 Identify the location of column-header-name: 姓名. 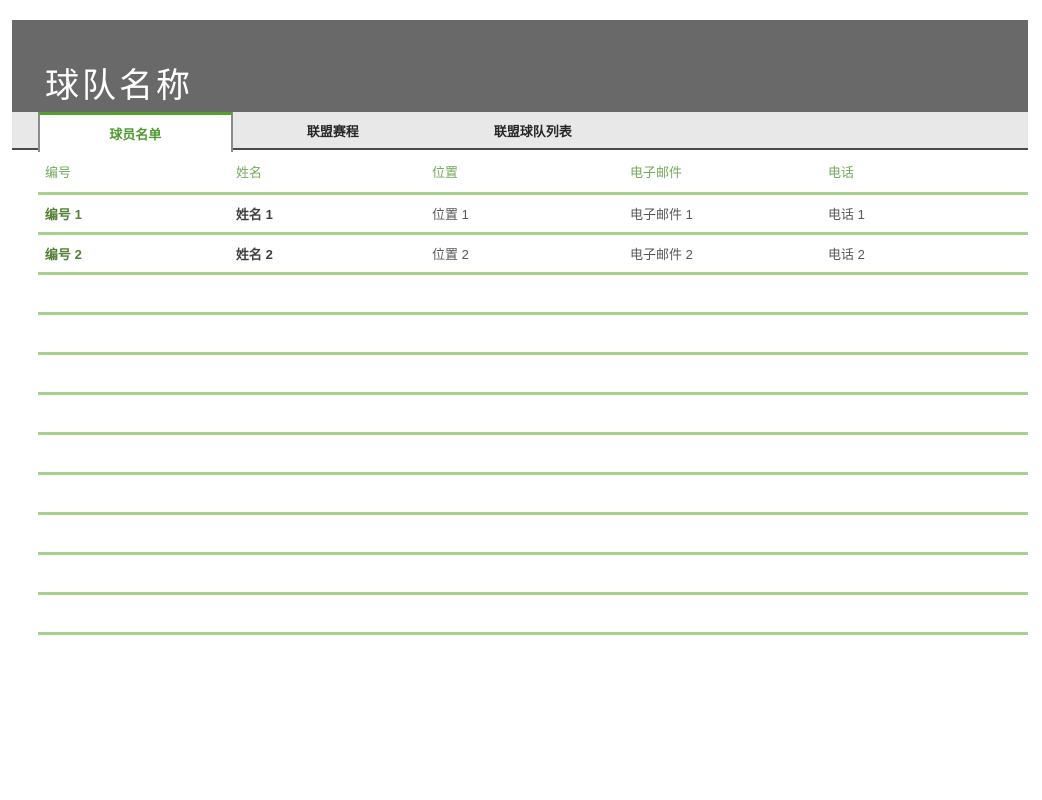
(249, 172).